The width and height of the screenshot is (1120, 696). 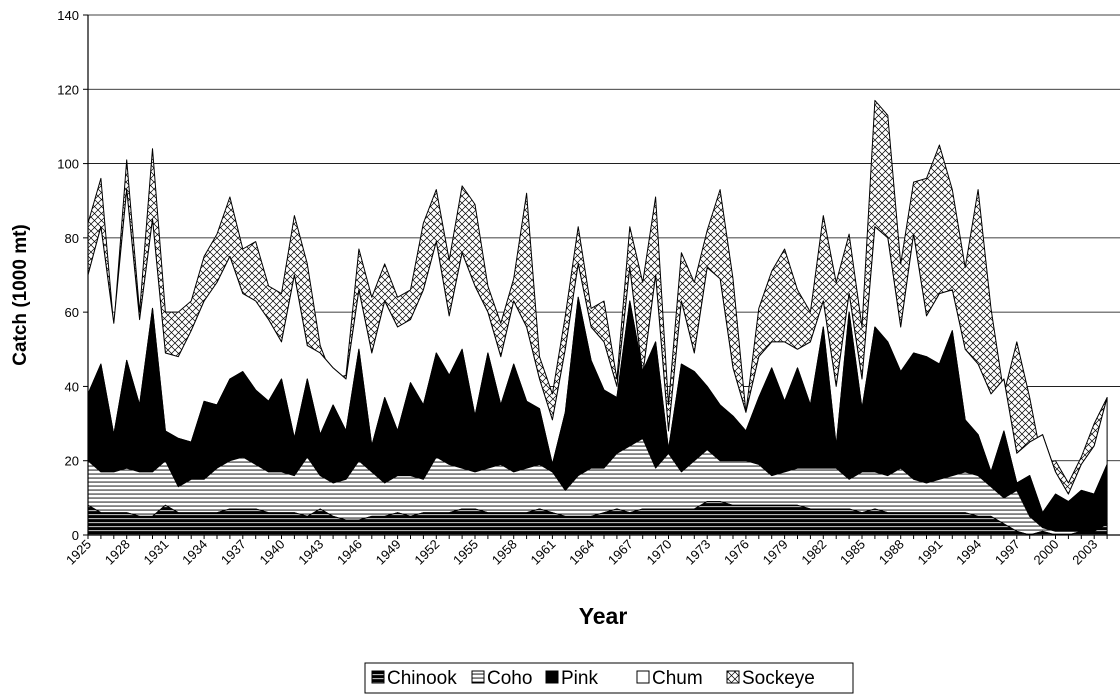 I want to click on legend-label-chinook: Chinook, so click(x=422, y=678).